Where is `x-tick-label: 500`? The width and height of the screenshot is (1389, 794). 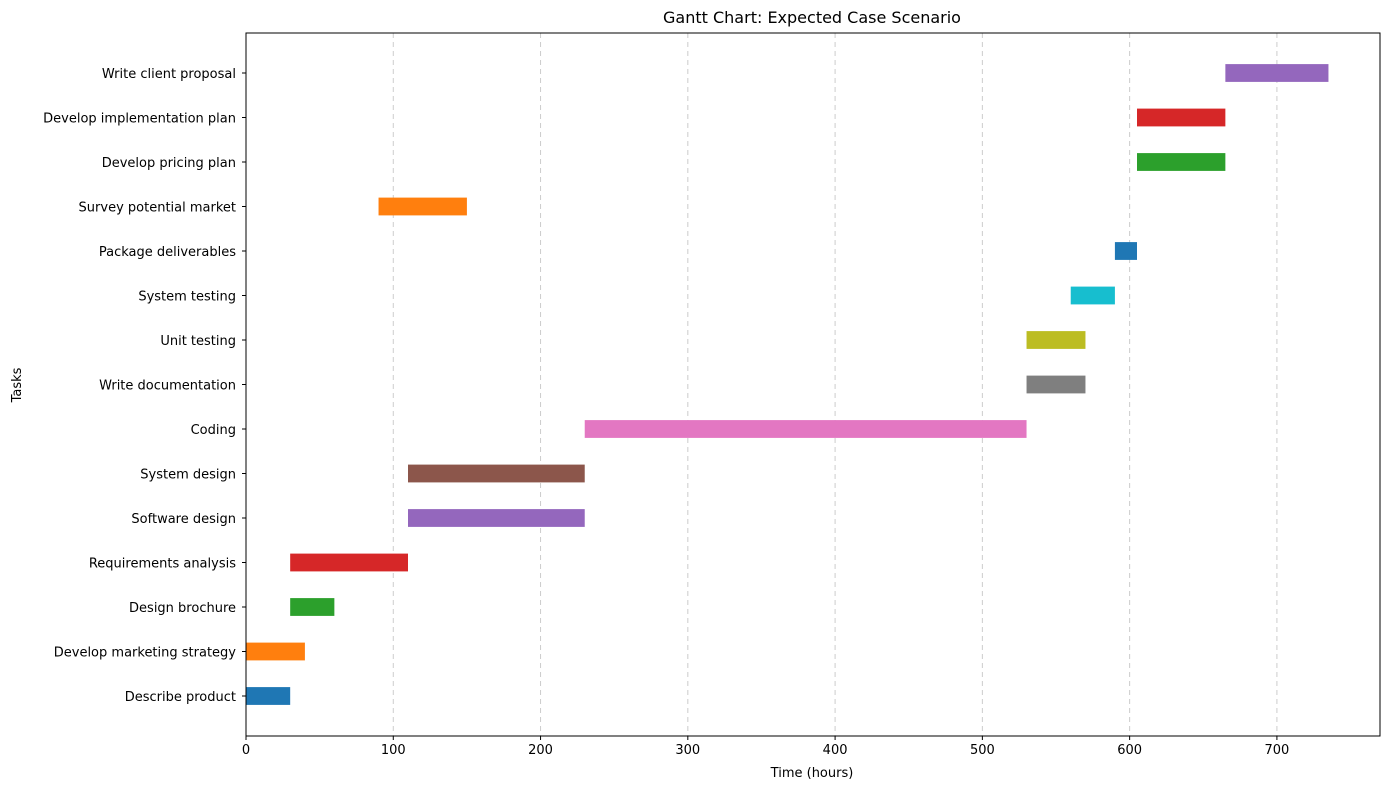 x-tick-label: 500 is located at coordinates (982, 750).